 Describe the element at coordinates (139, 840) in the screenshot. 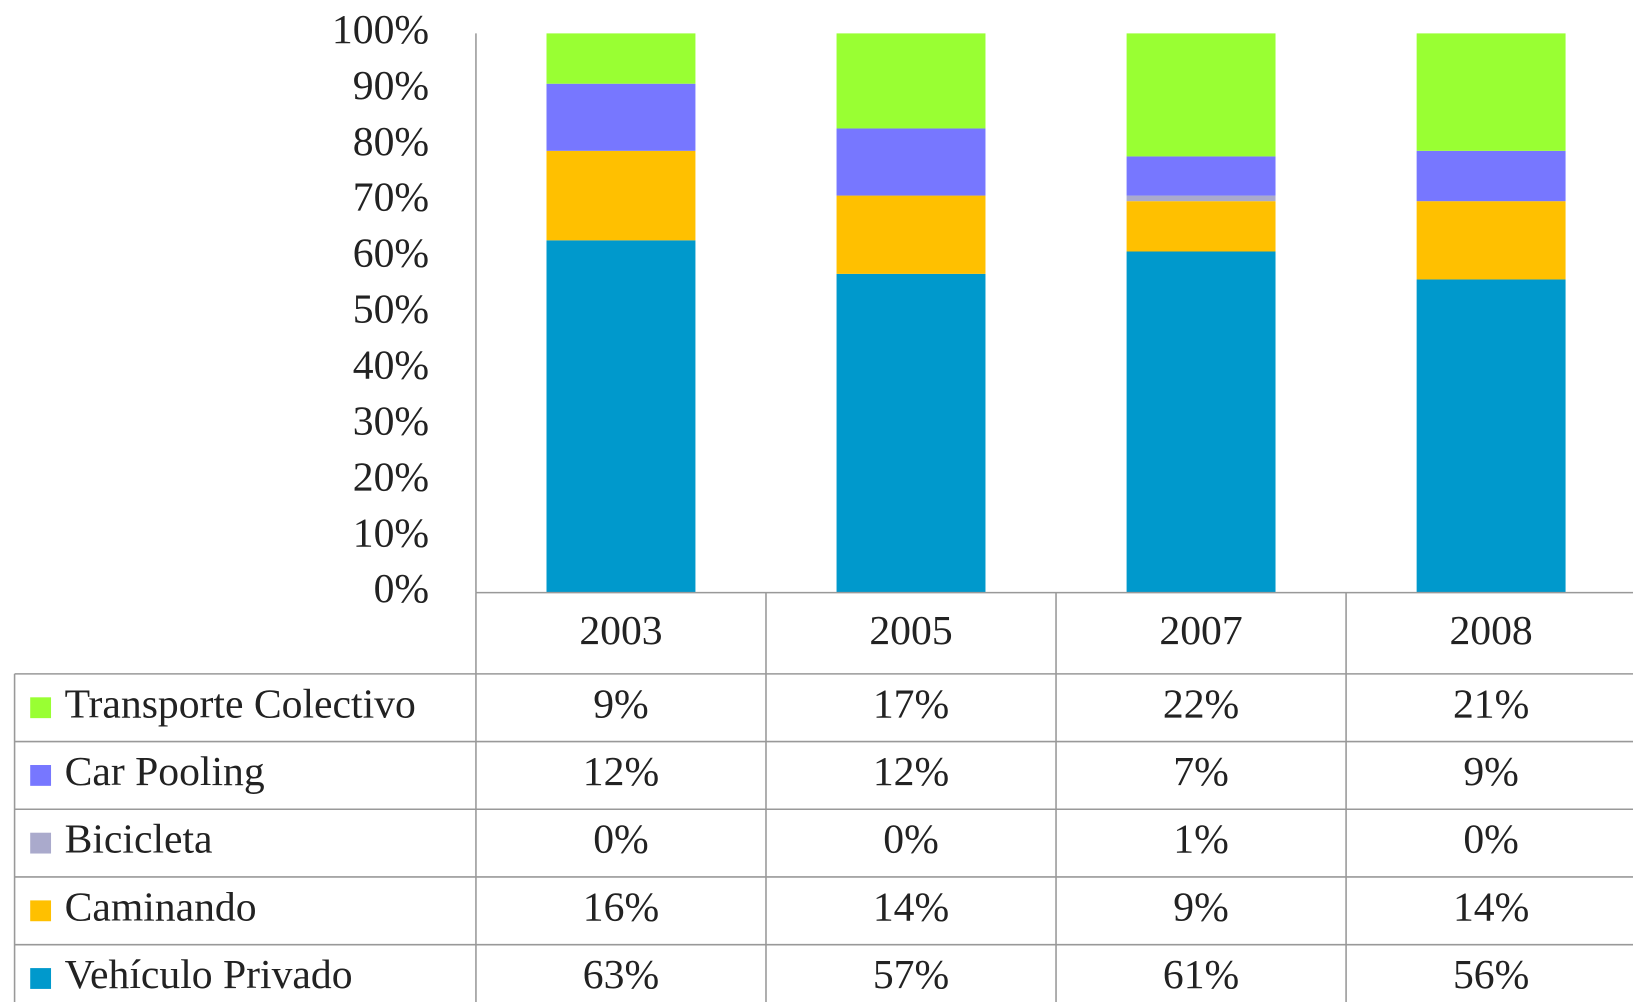

I see `legend-label: Bicicleta` at that location.